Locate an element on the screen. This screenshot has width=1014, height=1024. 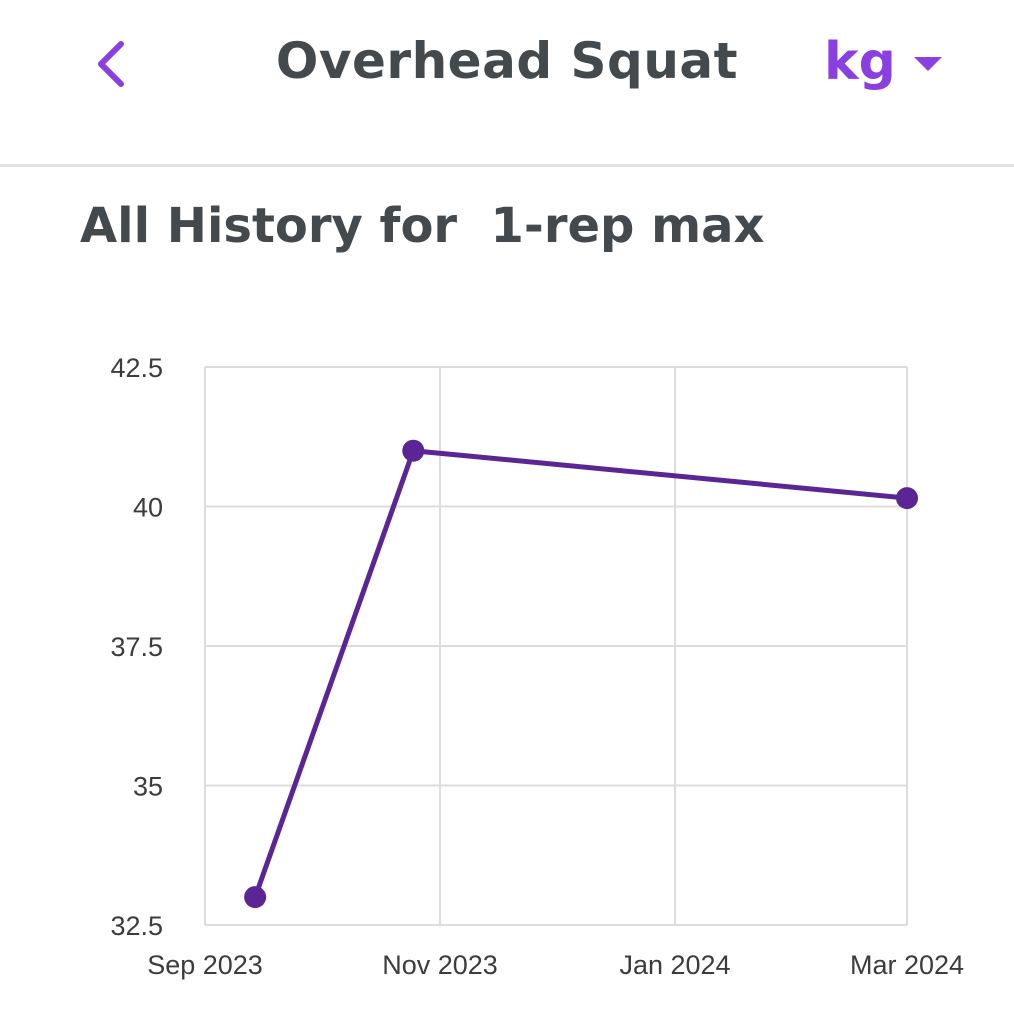
chevron-left-icon is located at coordinates (111, 64).